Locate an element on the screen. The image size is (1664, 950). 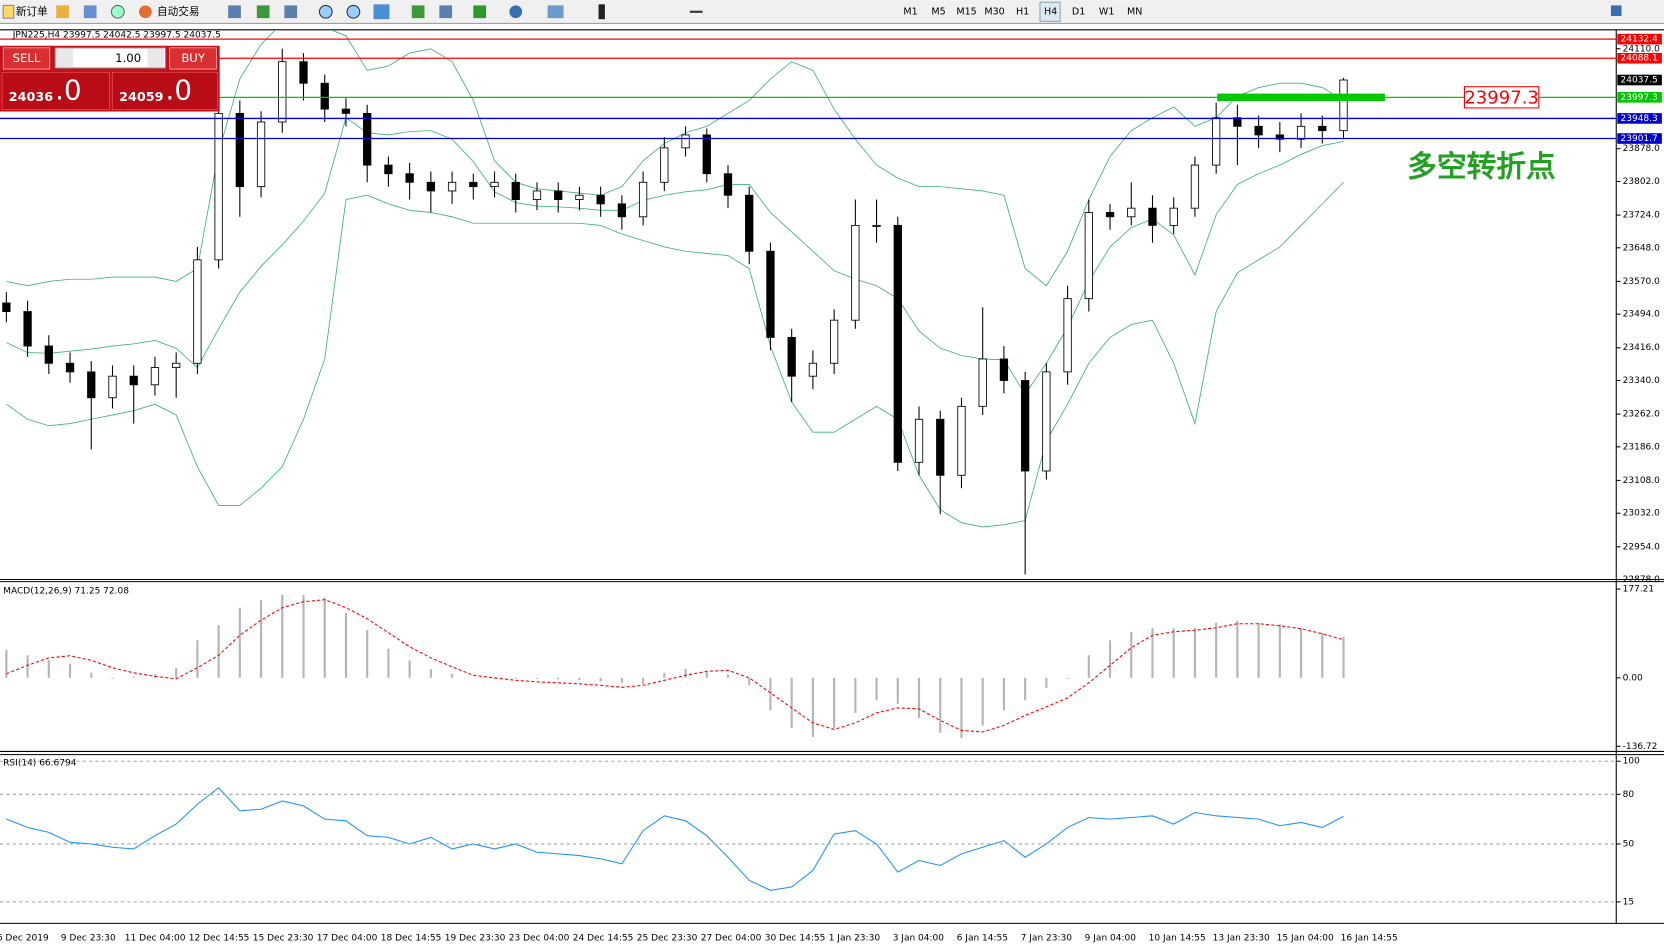
rsi-title: RSI(14) 66.6794 is located at coordinates (40, 764).